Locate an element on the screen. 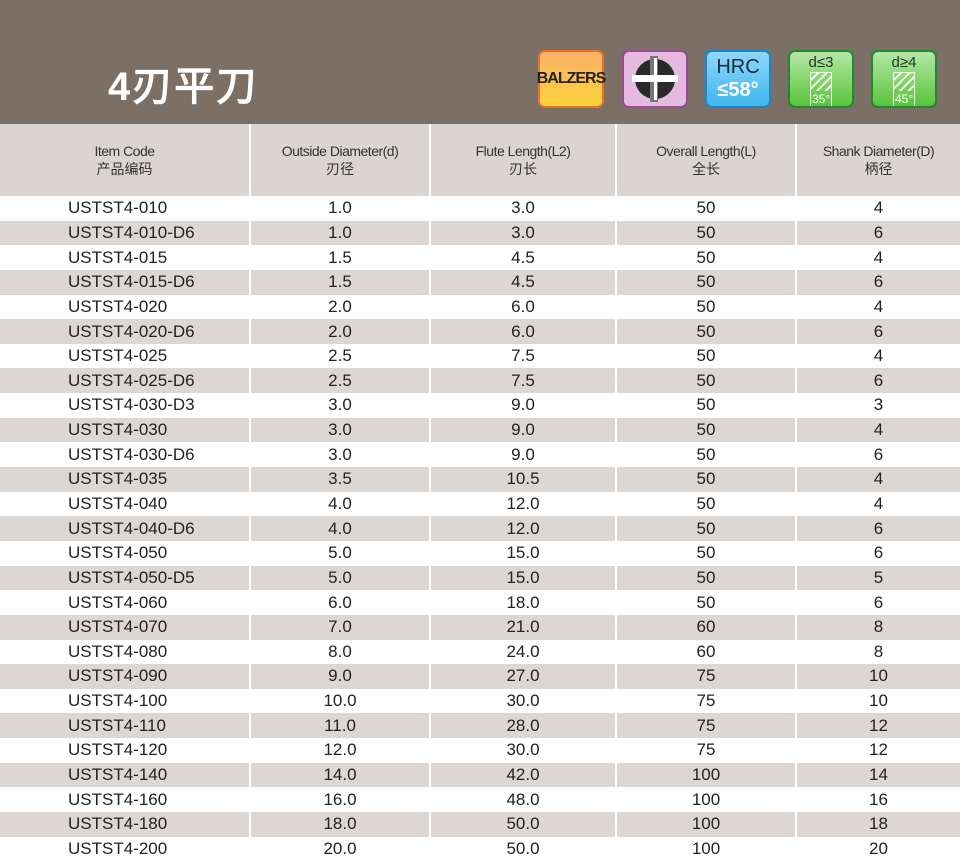  table-row: USTST4-120 12.0 30.0 75 12 is located at coordinates (480, 750).